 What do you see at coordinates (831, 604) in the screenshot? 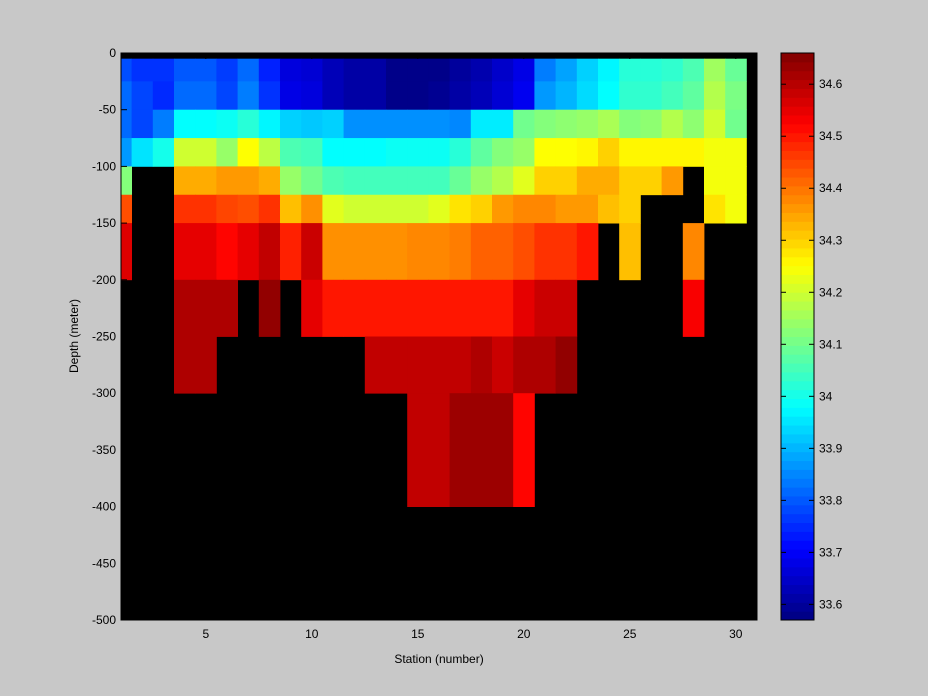
I see `colorbar-tick-label: 33.6` at bounding box center [831, 604].